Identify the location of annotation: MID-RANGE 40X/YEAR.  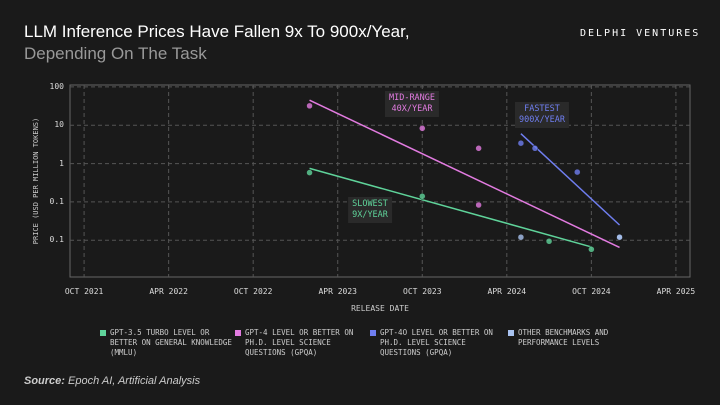
(412, 104).